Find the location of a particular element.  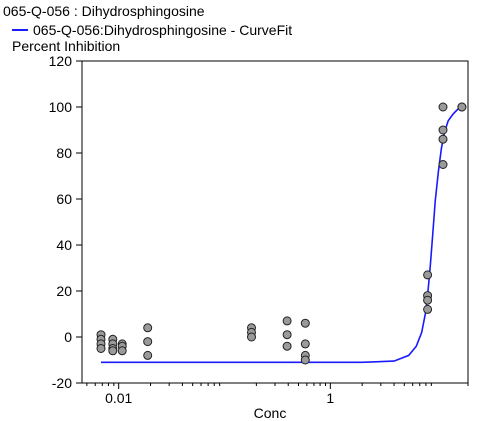

y-tick-label: 20 is located at coordinates (64, 291).